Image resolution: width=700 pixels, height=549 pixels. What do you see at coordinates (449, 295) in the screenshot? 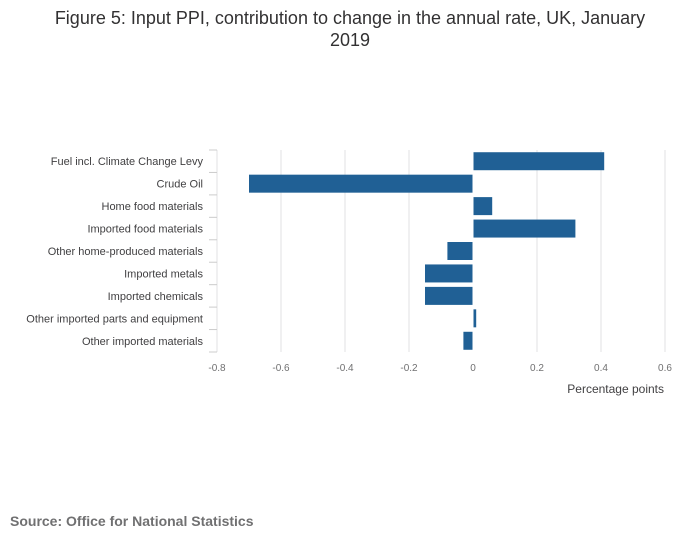
I see `bar-imported-chemicals` at bounding box center [449, 295].